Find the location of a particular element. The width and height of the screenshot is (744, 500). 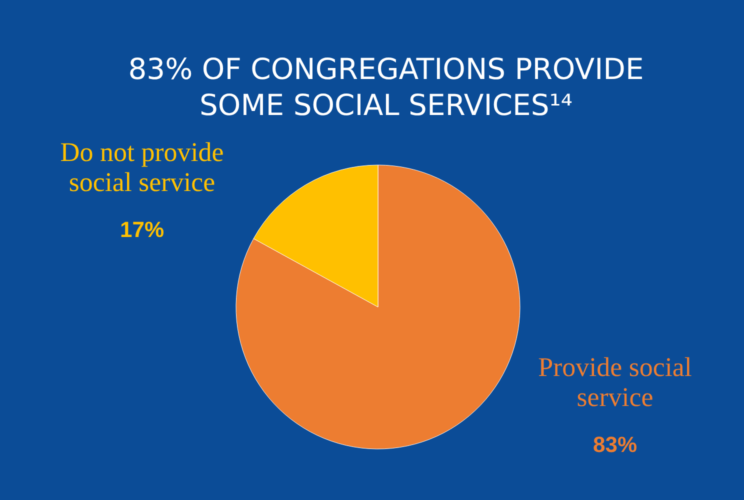

slice-label: Do not provide social service is located at coordinates (142, 167).